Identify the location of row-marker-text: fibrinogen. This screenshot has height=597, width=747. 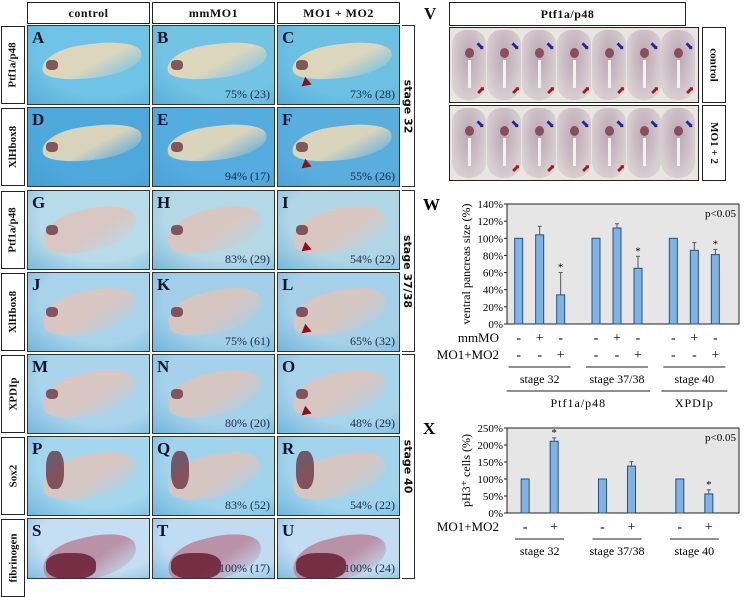
(13, 558).